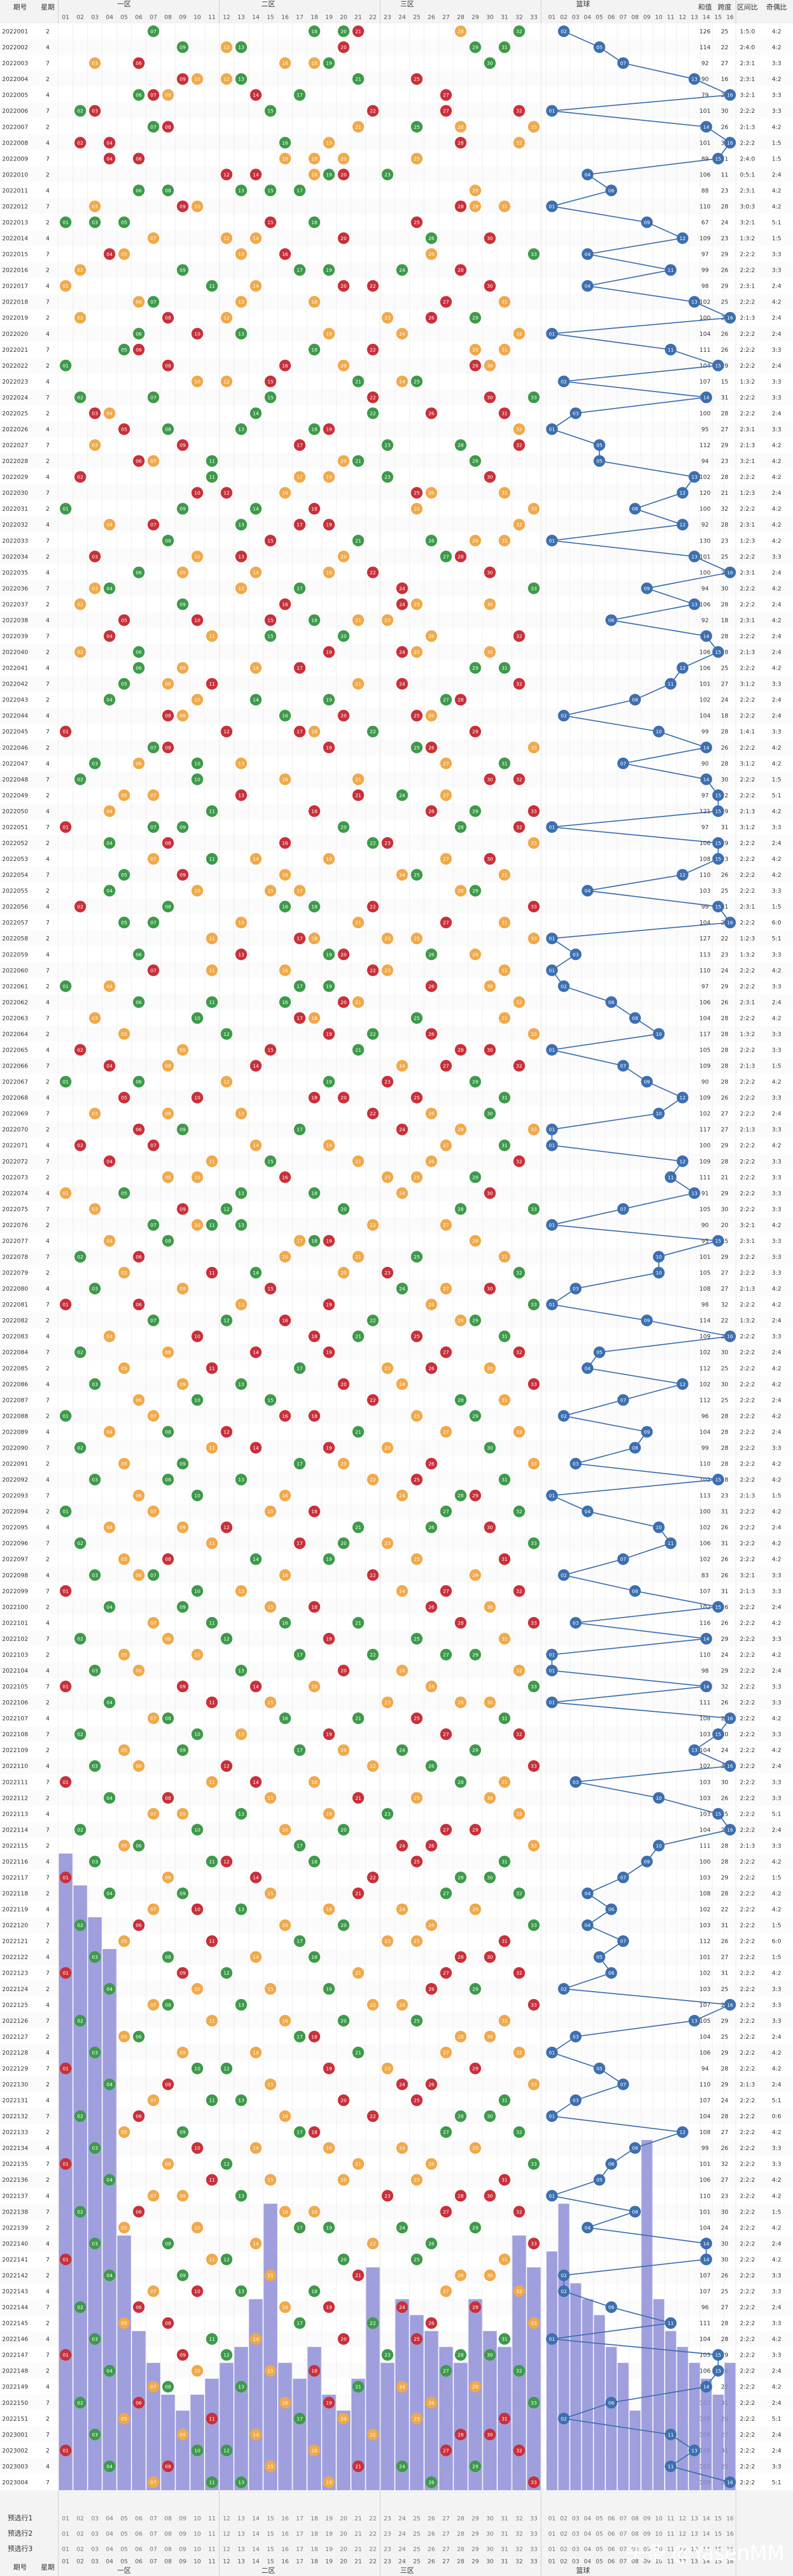  I want to click on period-cell: 2022145, so click(15, 2324).